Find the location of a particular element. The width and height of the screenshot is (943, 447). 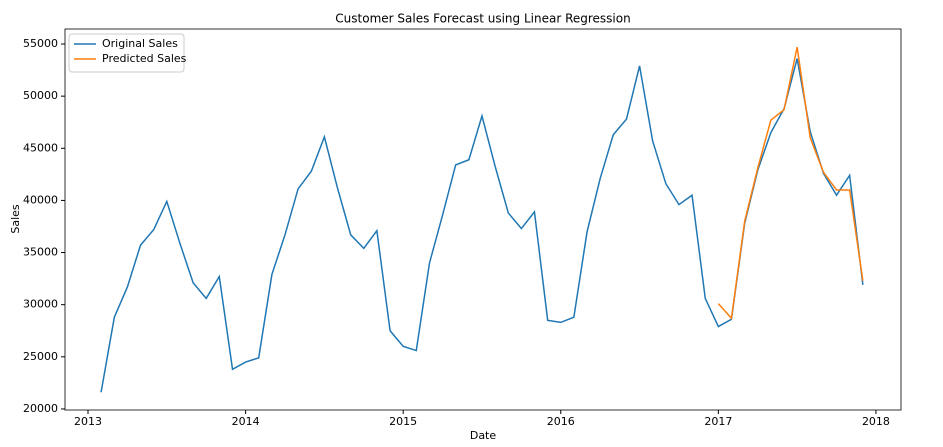

x-tick-label: 2017 is located at coordinates (718, 421).